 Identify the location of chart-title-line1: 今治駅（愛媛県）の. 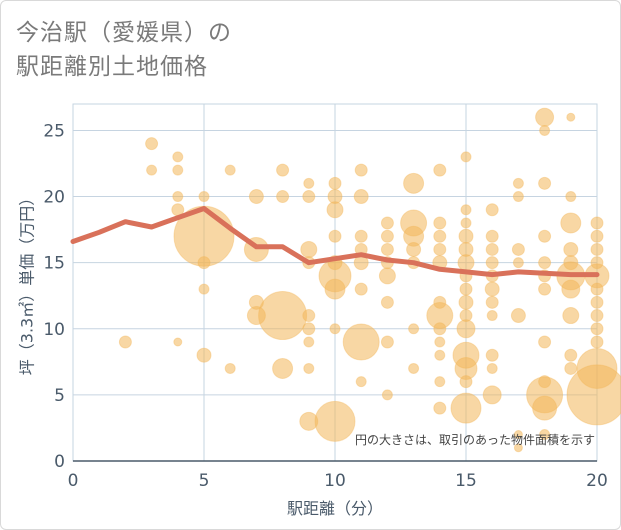
(124, 33).